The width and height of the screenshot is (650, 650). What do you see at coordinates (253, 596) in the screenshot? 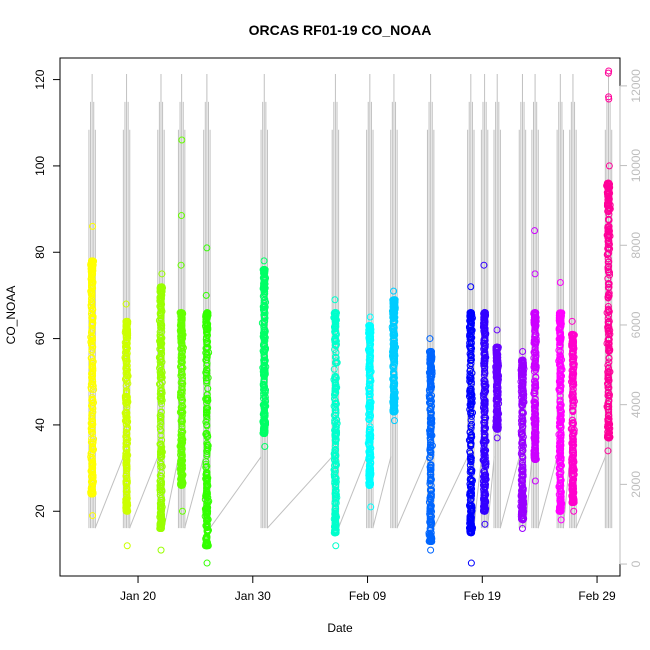
I see `x-tick-label: Jan 30` at bounding box center [253, 596].